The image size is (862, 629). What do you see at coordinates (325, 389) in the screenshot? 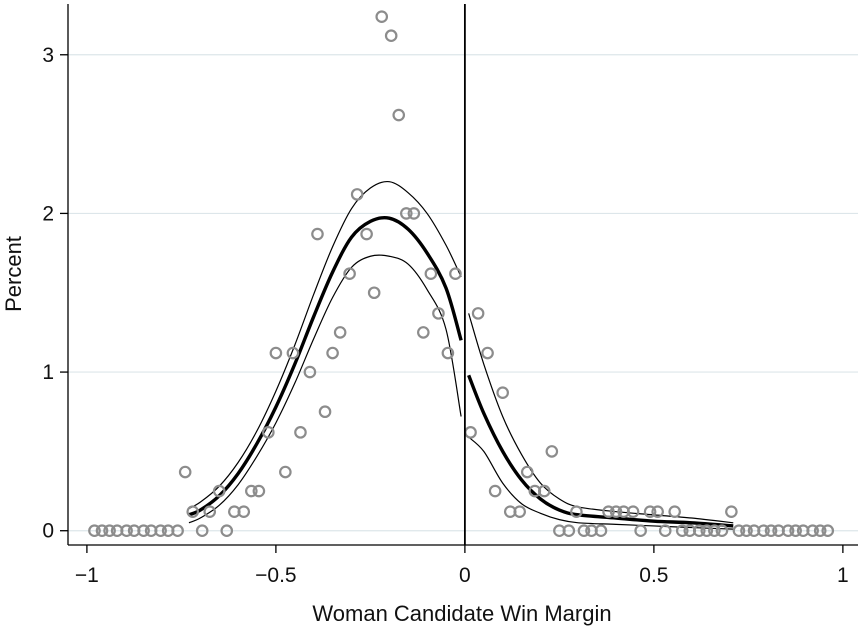
I see `ci-left-lower-line` at bounding box center [325, 389].